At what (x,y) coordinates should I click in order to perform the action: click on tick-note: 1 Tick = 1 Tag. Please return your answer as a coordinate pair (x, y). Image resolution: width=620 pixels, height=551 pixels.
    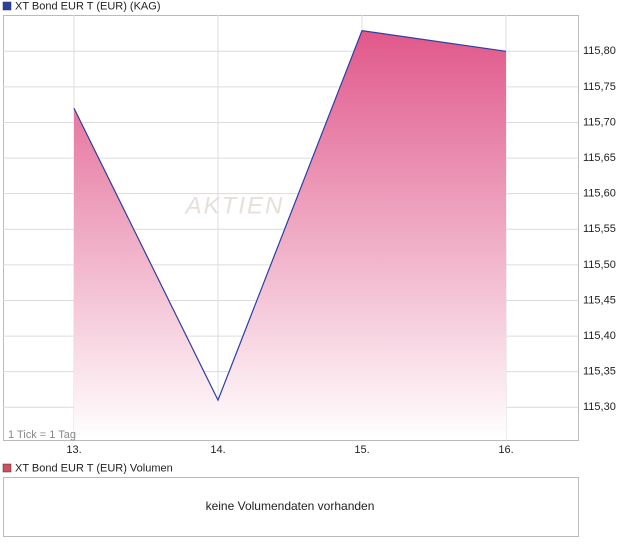
    Looking at the image, I should click on (42, 435).